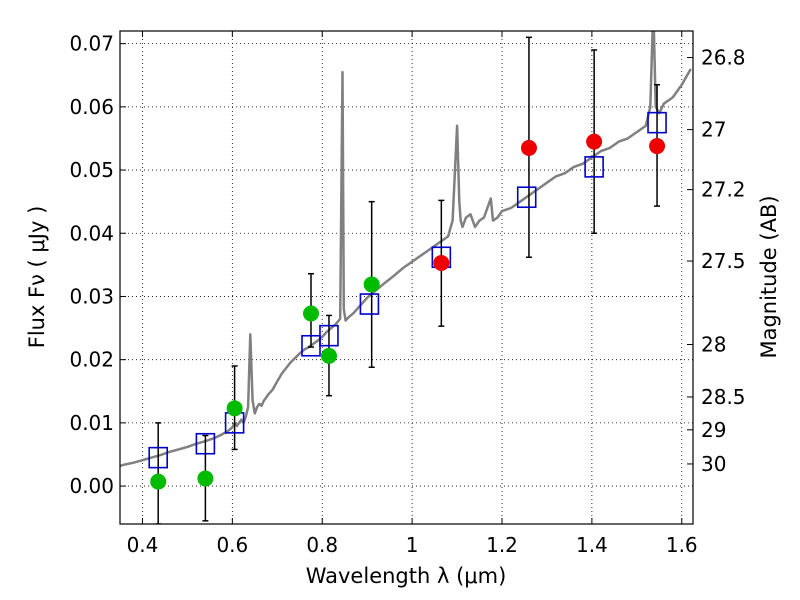  I want to click on y-tick-label: 0.02, so click(91, 360).